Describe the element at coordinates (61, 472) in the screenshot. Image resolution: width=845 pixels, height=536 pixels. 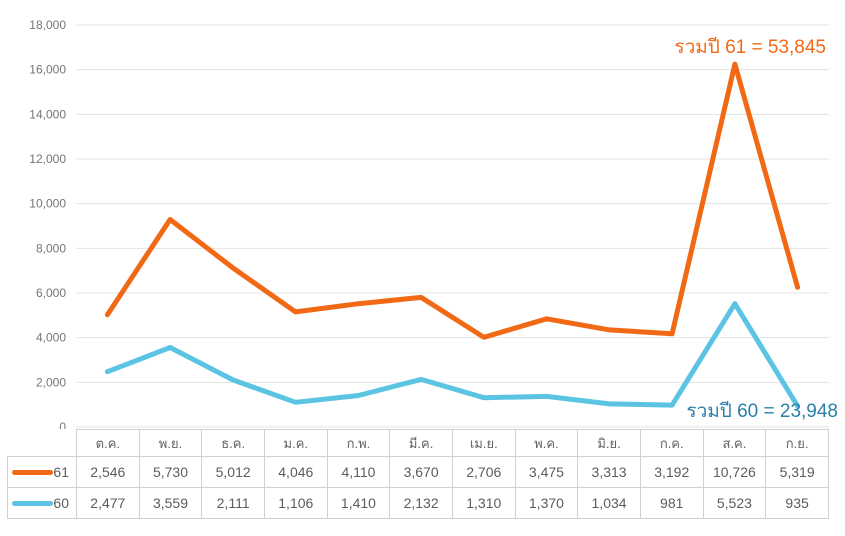
I see `series-label: 61` at that location.